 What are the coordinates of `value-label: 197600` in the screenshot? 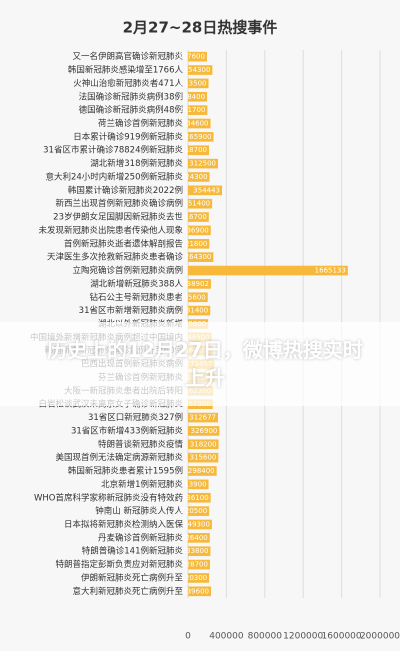 It's located at (191, 57).